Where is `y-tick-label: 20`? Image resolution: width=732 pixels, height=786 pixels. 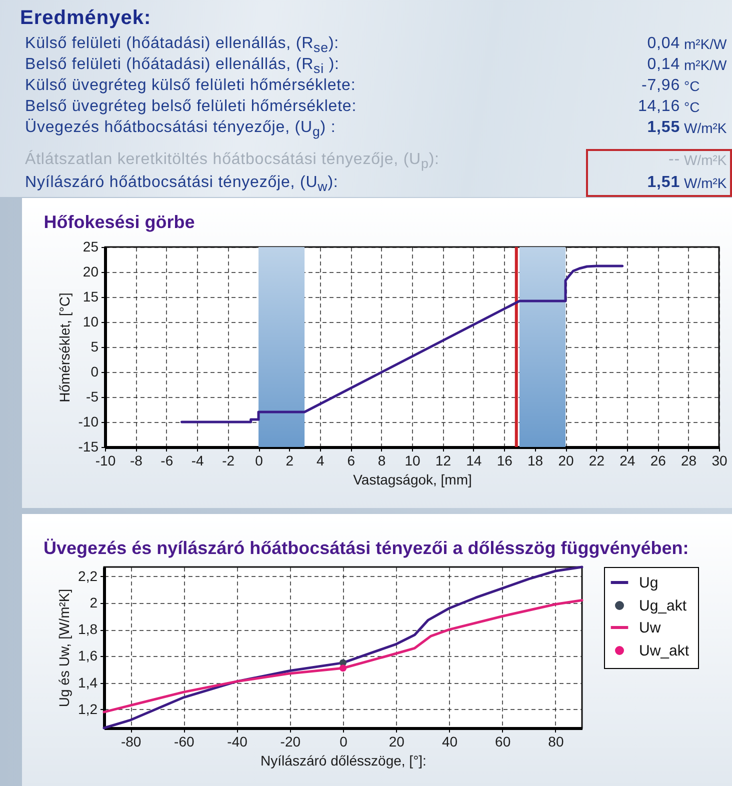
y-tick-label: 20 is located at coordinates (90, 272).